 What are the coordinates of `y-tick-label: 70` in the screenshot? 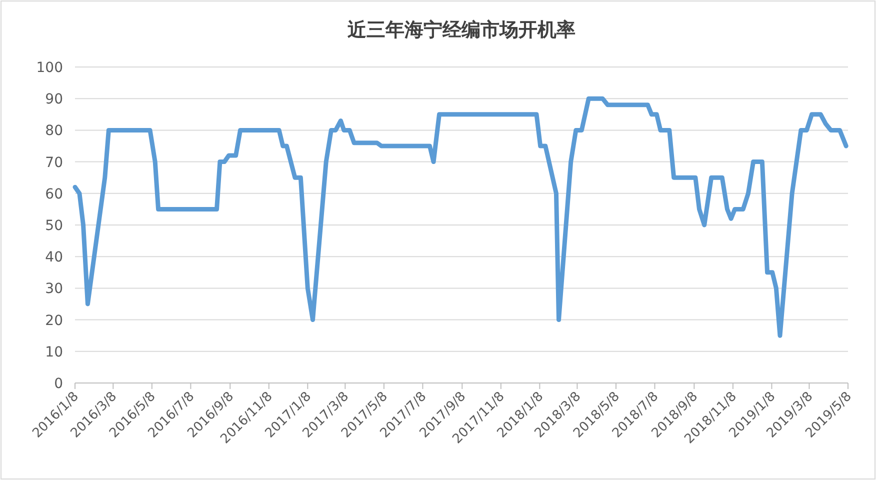 It's located at (54, 162).